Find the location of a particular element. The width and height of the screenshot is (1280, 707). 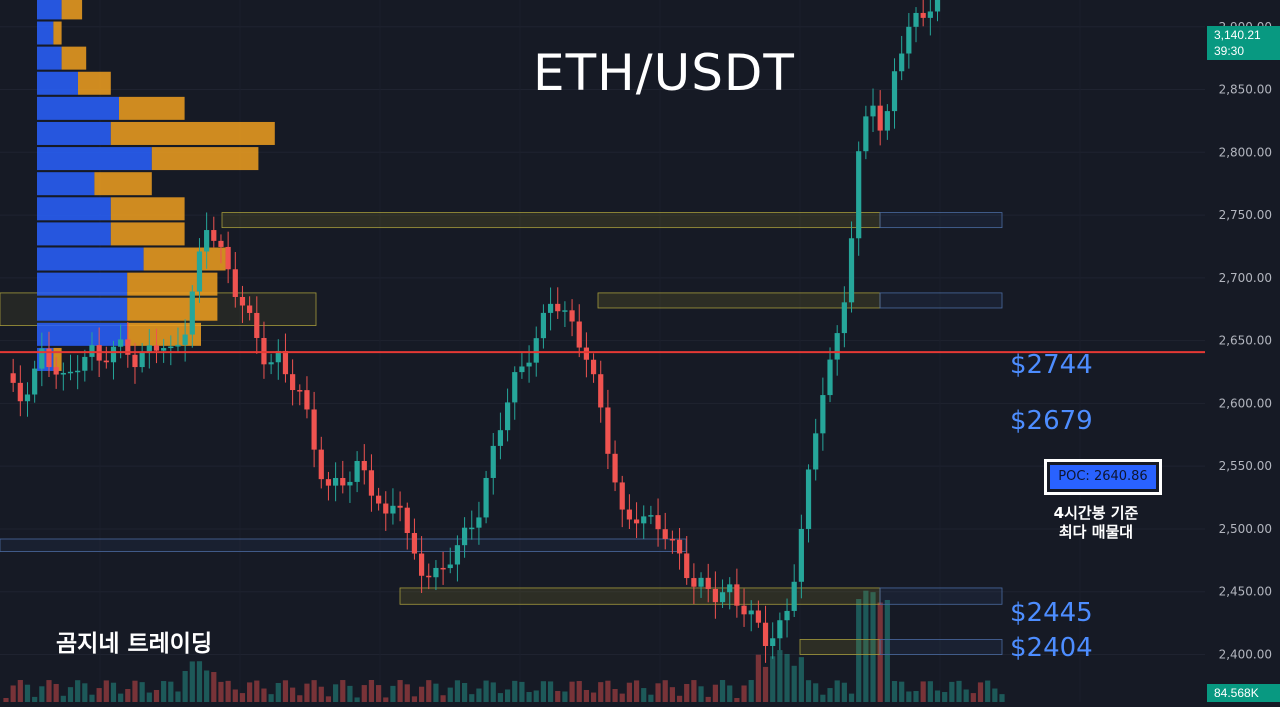

level-label-2404: $2404 is located at coordinates (1051, 648).